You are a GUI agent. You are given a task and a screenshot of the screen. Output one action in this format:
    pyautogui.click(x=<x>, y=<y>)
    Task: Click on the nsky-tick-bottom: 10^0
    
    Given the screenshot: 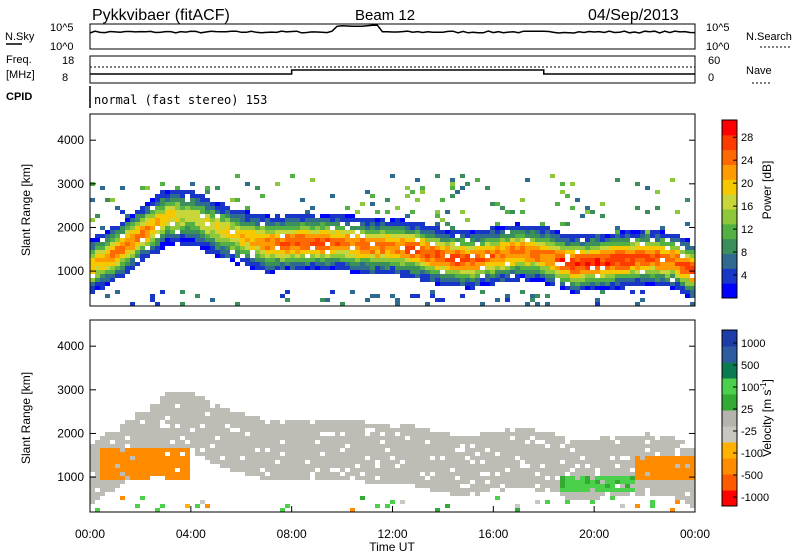 What is the action you would take?
    pyautogui.click(x=62, y=47)
    